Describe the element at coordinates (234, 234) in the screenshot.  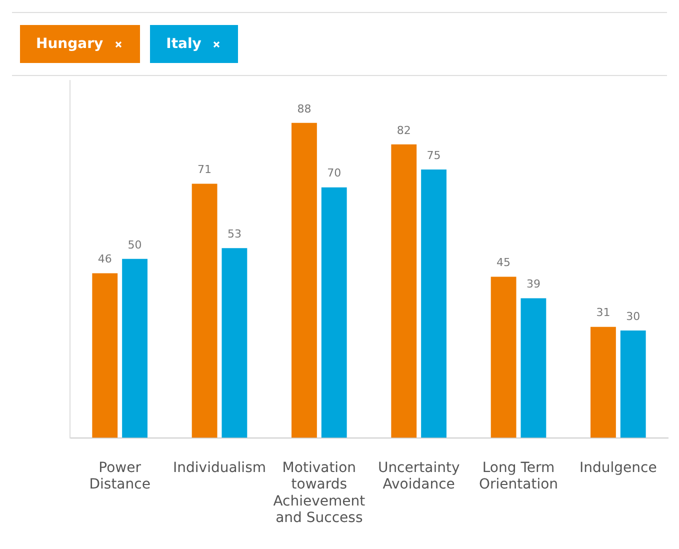
I see `data-label: 53` at that location.